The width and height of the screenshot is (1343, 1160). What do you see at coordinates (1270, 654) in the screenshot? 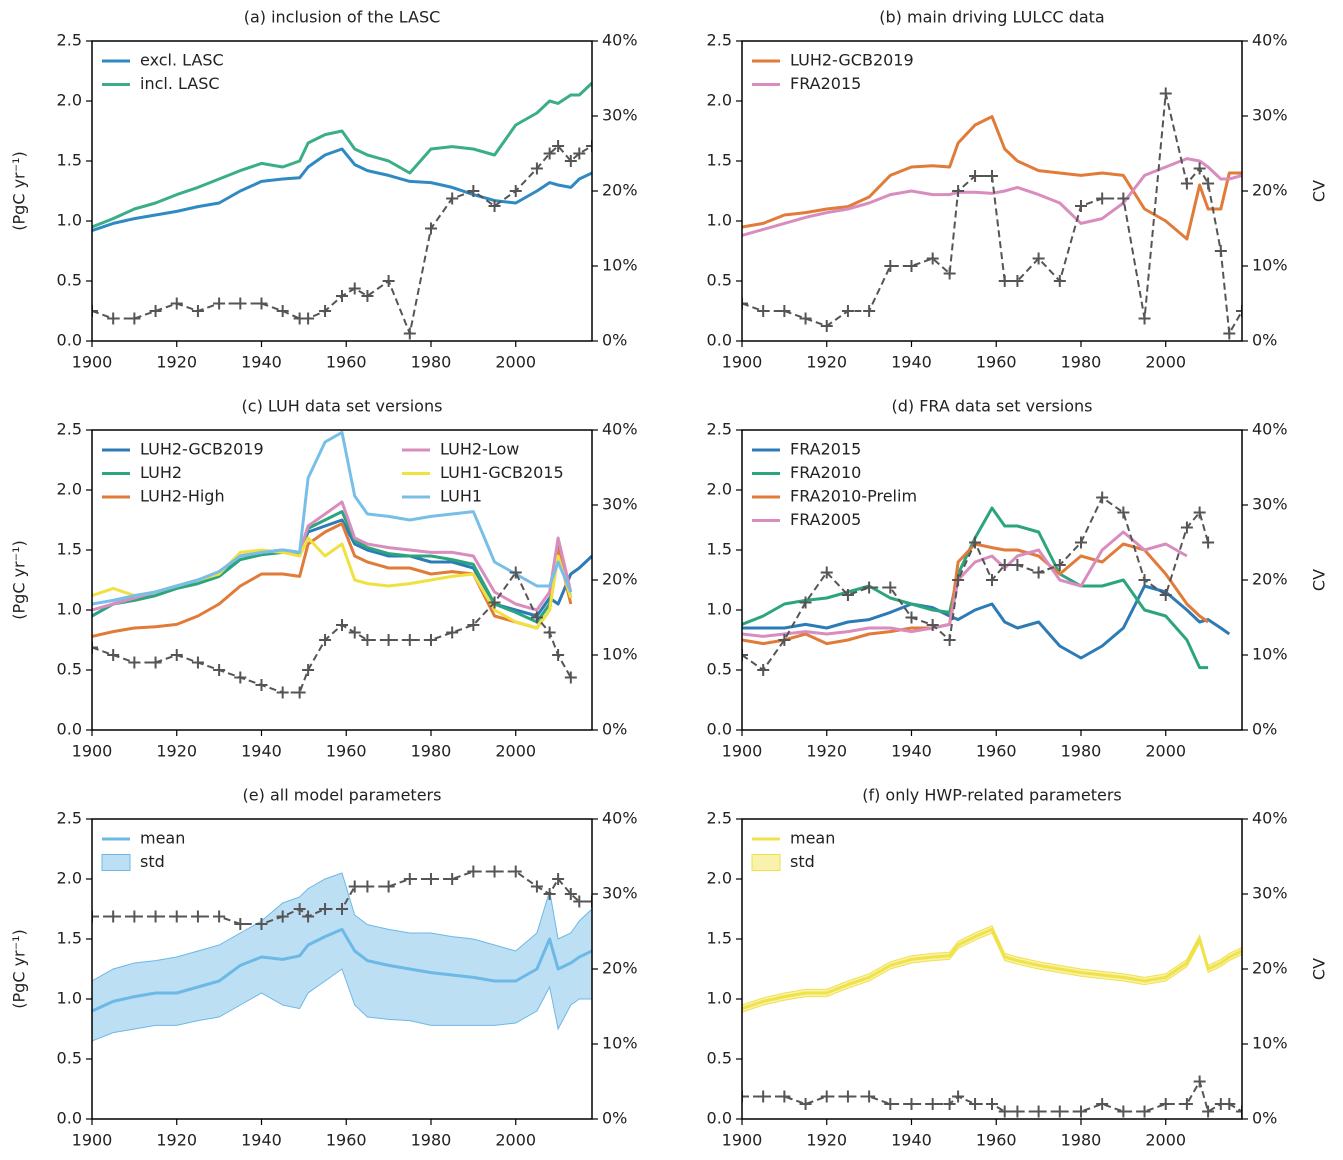
I see `y2-tick-label: 10%` at bounding box center [1270, 654].